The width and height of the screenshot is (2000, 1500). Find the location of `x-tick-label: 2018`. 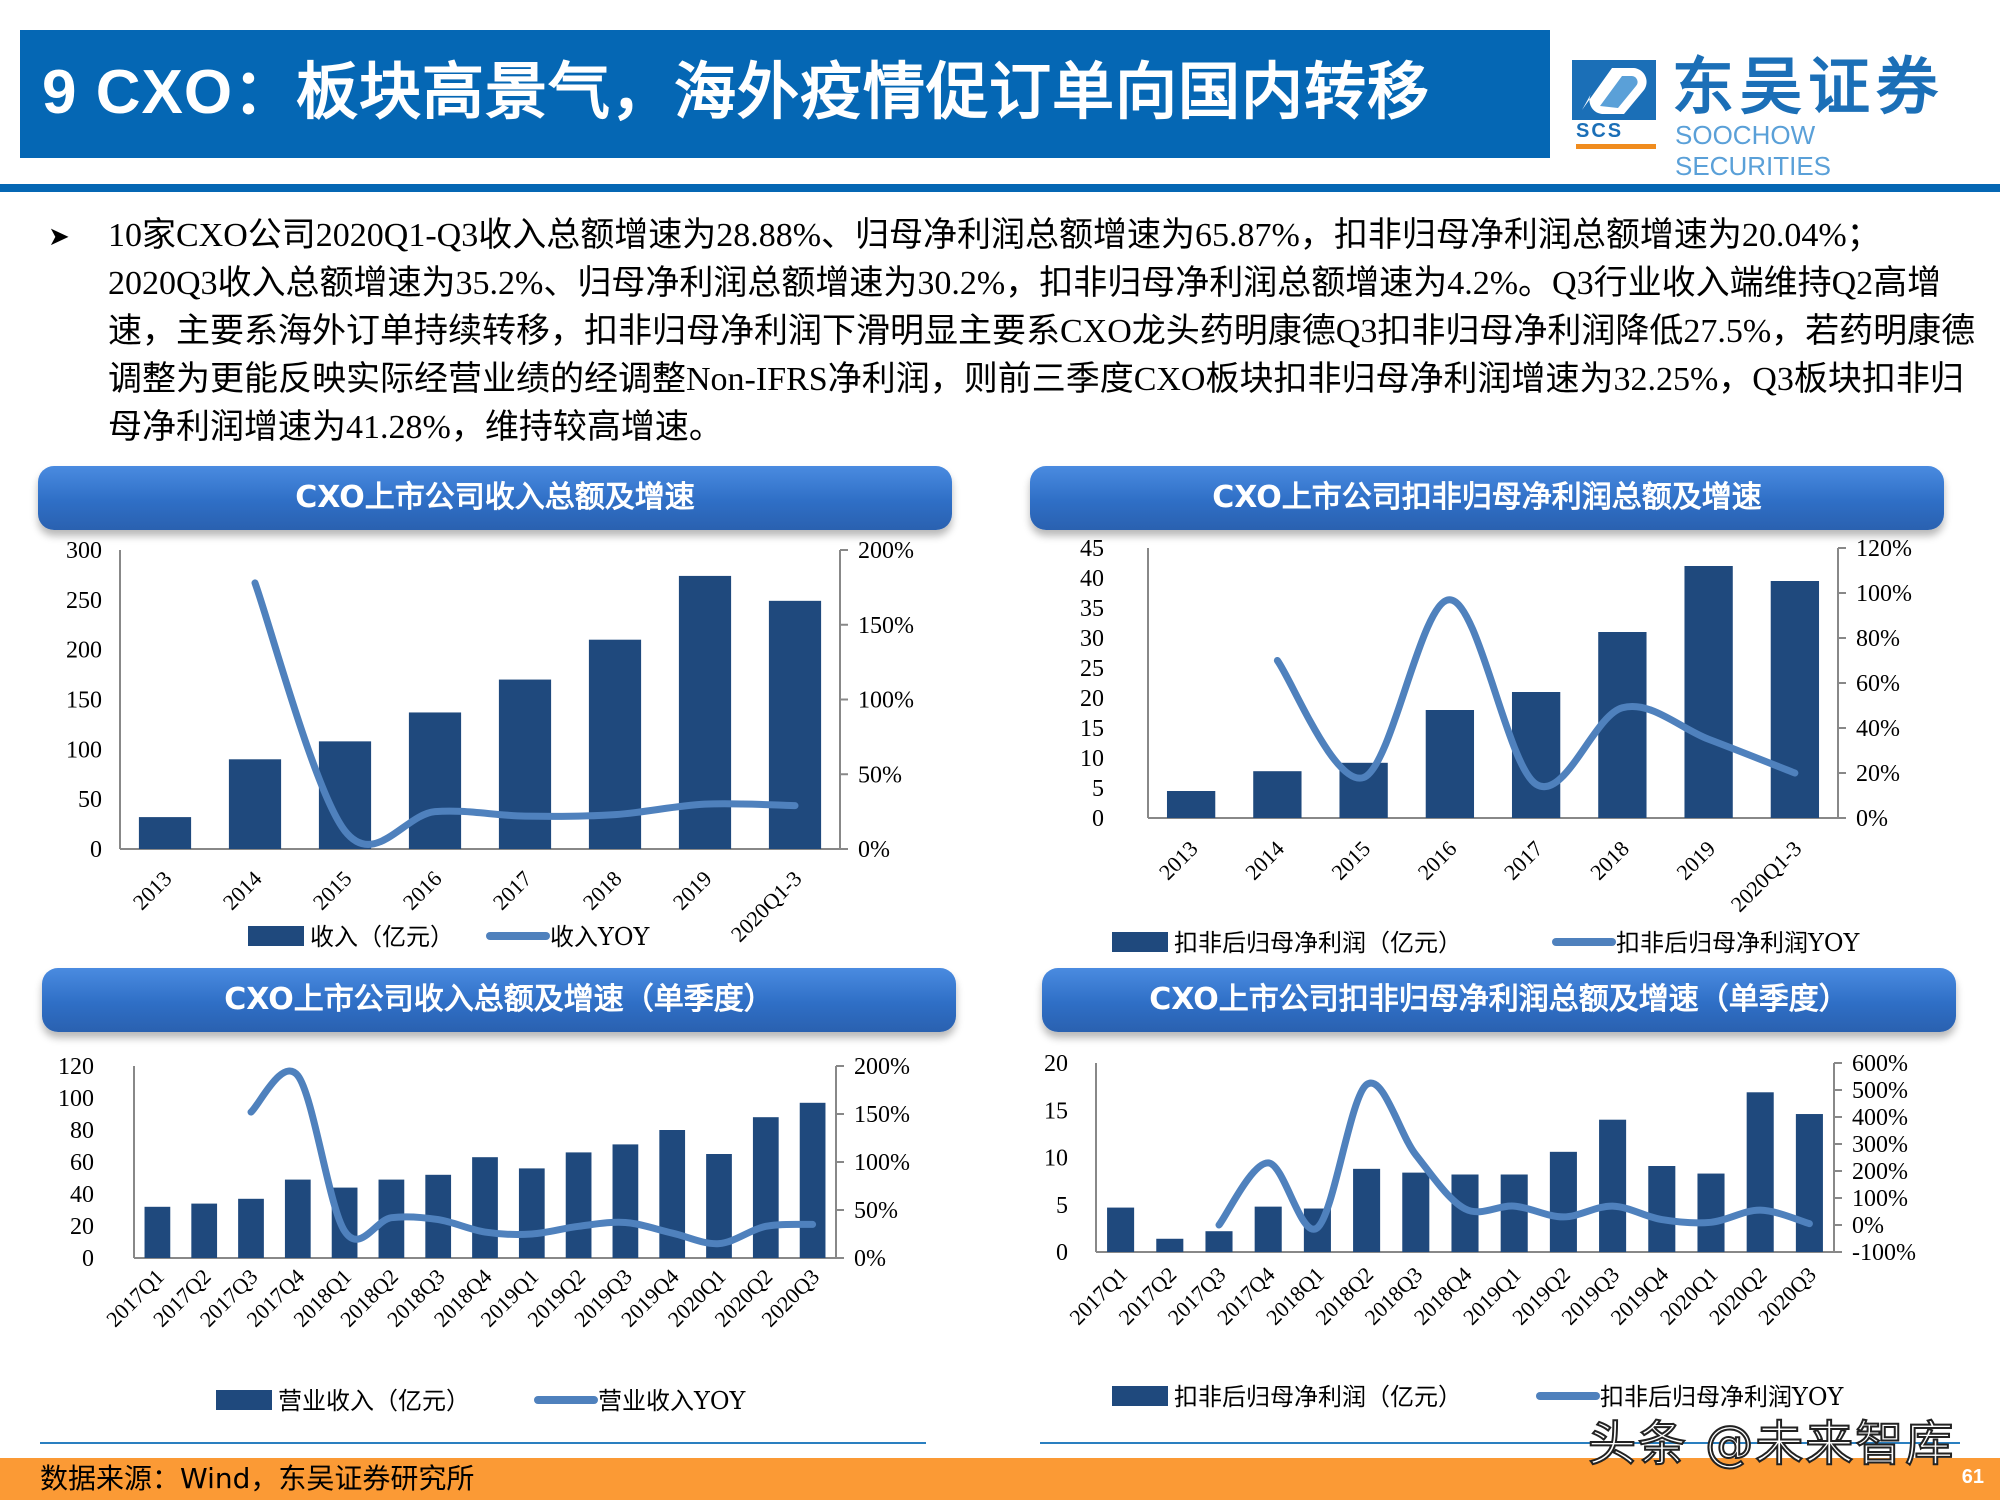

x-tick-label: 2018 is located at coordinates (1609, 860).